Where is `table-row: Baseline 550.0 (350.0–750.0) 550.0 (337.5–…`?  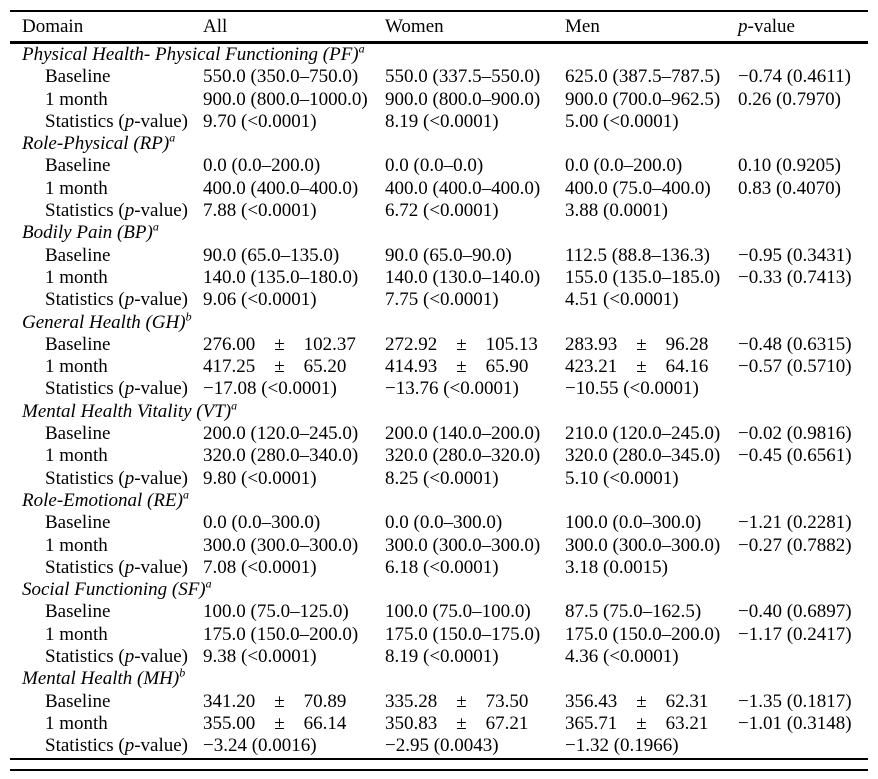 table-row: Baseline 550.0 (350.0–750.0) 550.0 (337.5–… is located at coordinates (439, 77).